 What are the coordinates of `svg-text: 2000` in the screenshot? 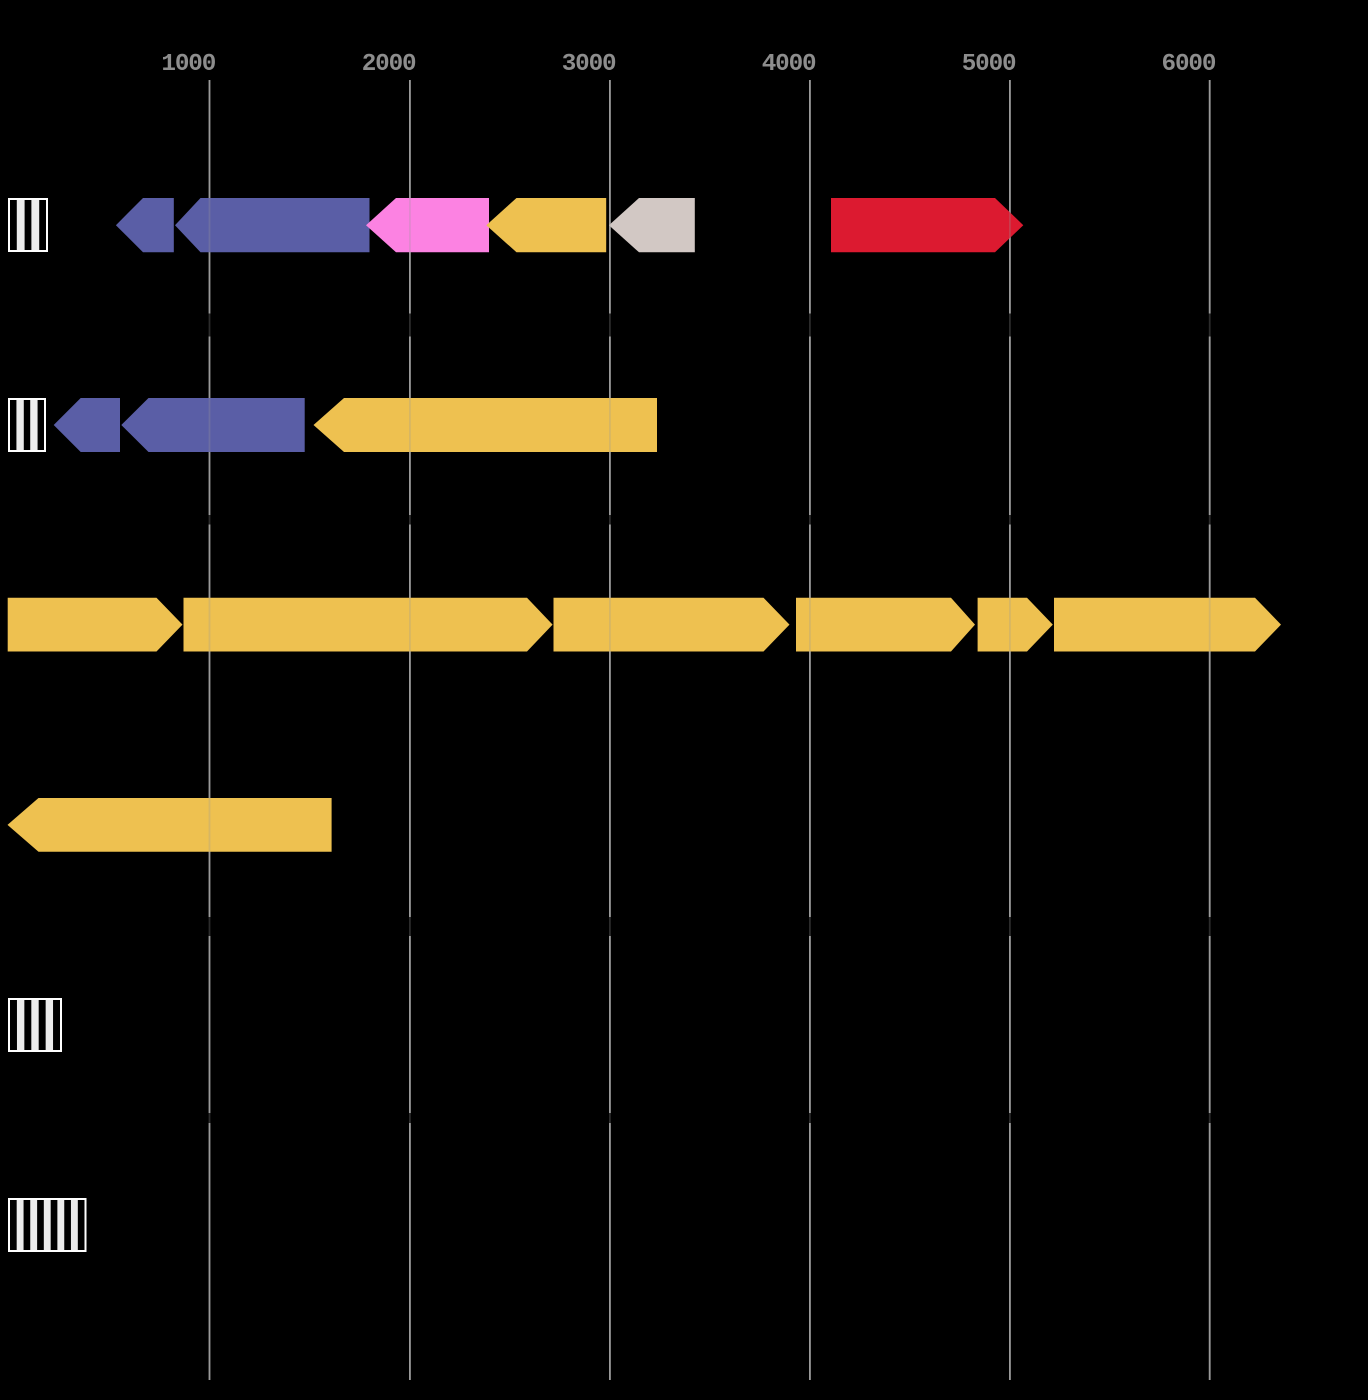 It's located at (389, 64).